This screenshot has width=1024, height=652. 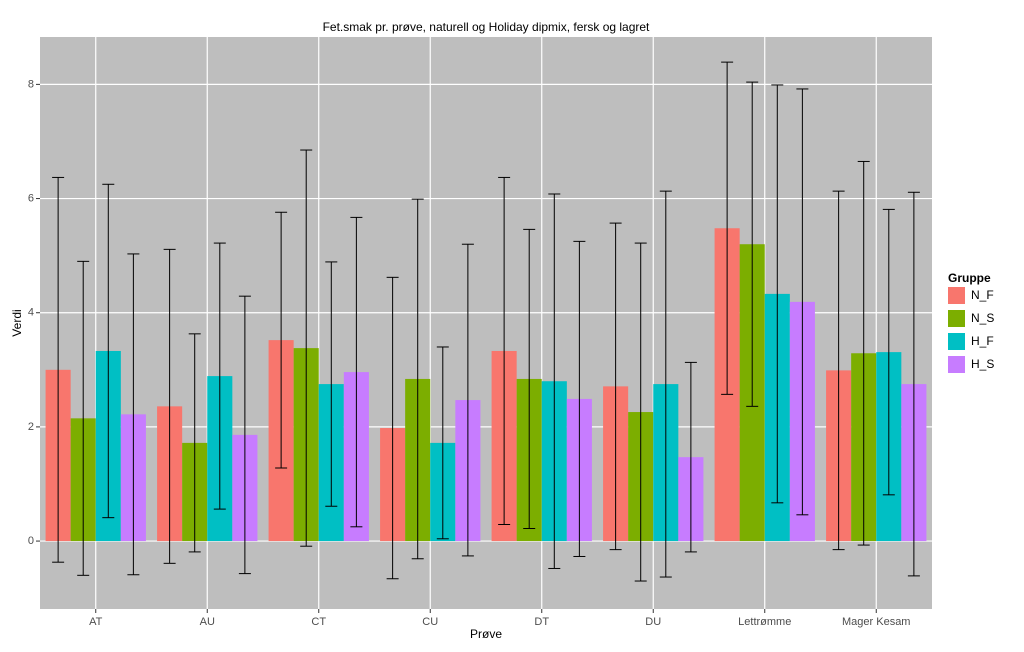 What do you see at coordinates (17, 322) in the screenshot?
I see `y-axis-label: Verdi` at bounding box center [17, 322].